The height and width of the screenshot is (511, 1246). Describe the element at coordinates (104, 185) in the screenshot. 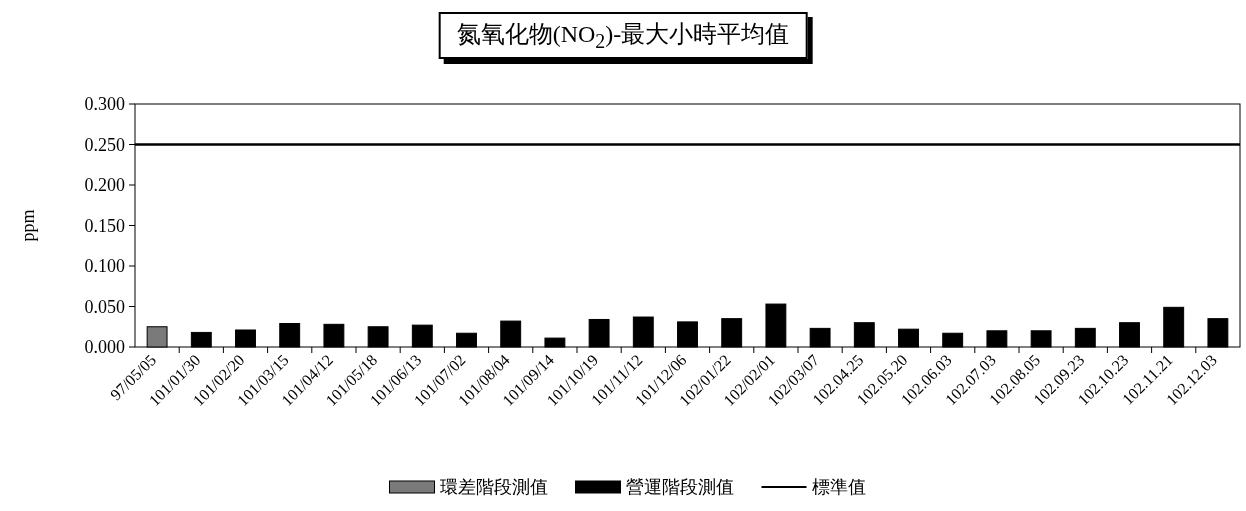

I see `y-tick-label: 0.200` at that location.